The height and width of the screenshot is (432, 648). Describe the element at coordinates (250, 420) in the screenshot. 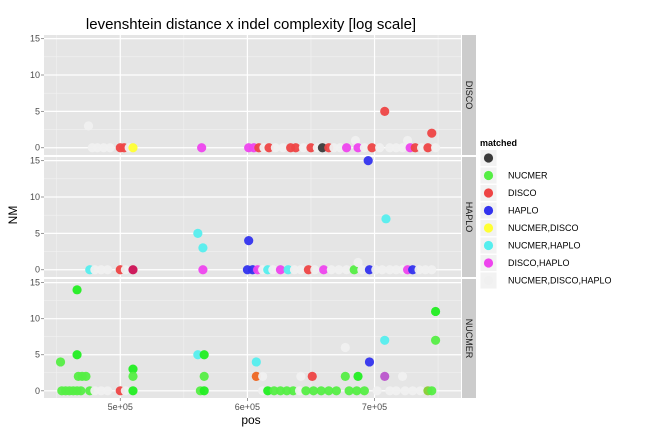

I see `x-axis-title: pos` at that location.